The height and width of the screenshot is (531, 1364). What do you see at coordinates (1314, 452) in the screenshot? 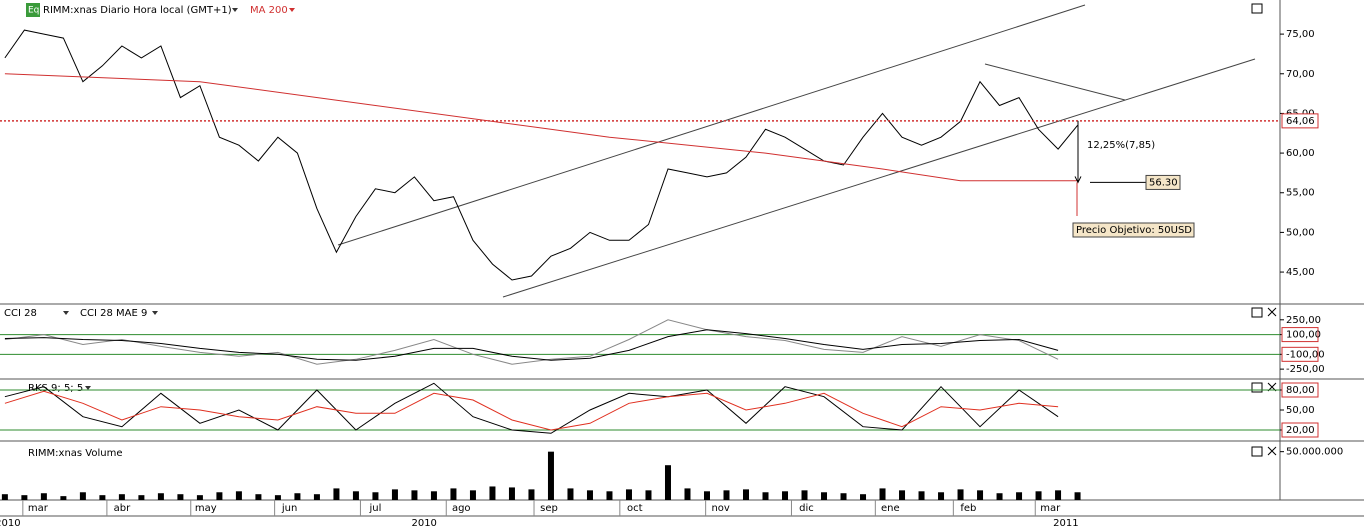
I see `y-tick-label: 50.000.000` at bounding box center [1314, 452].